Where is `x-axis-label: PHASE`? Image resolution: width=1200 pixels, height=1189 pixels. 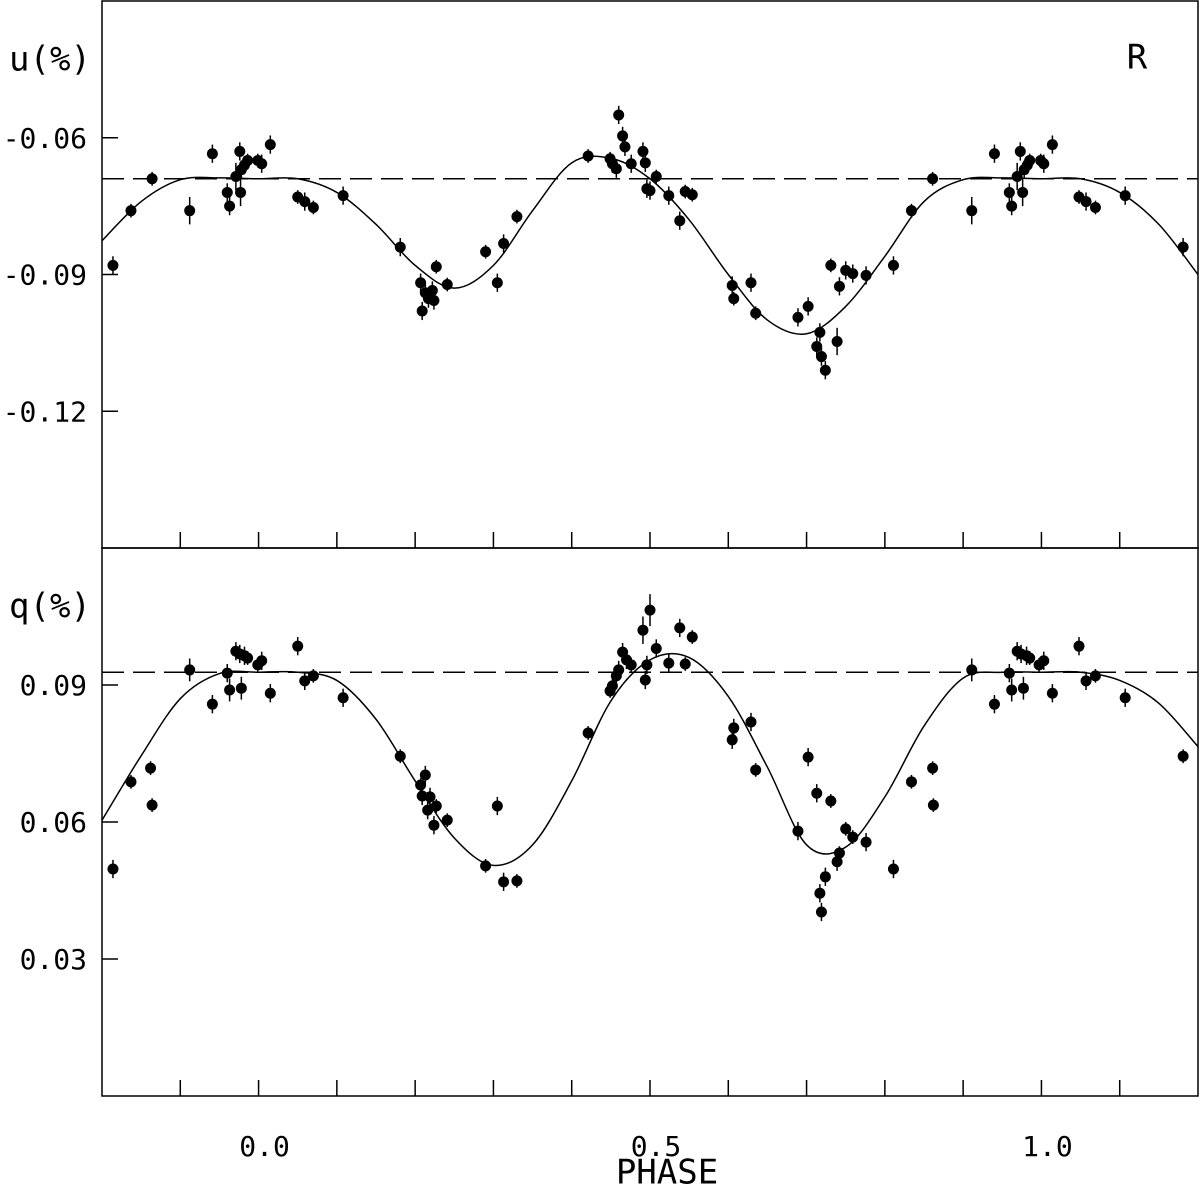
x-axis-label: PHASE is located at coordinates (667, 1171).